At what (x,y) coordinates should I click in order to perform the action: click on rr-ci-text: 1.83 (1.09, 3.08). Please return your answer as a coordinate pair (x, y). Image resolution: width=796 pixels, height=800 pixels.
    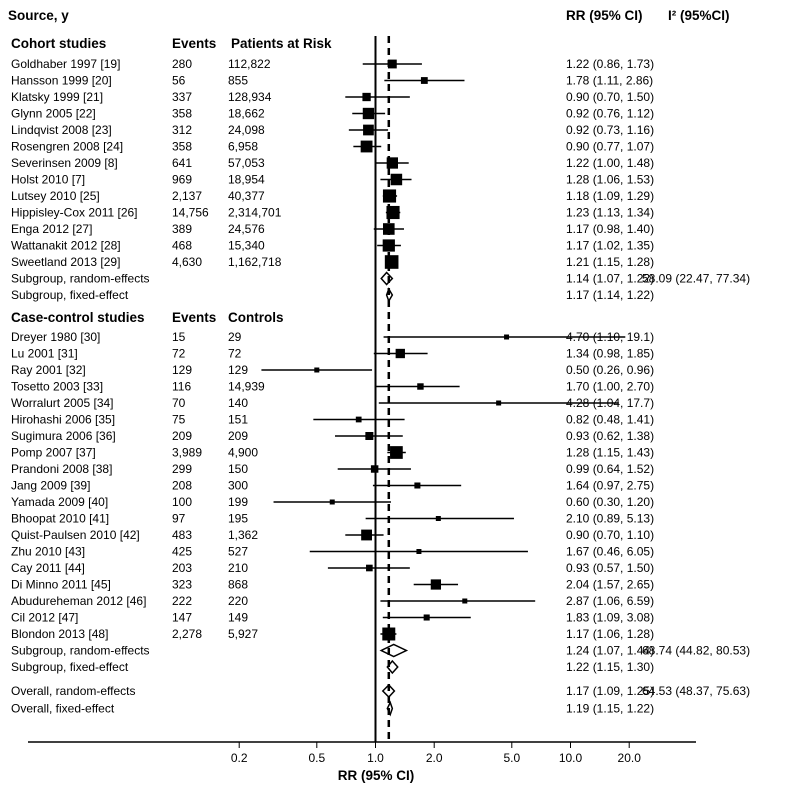
    Looking at the image, I should click on (610, 618).